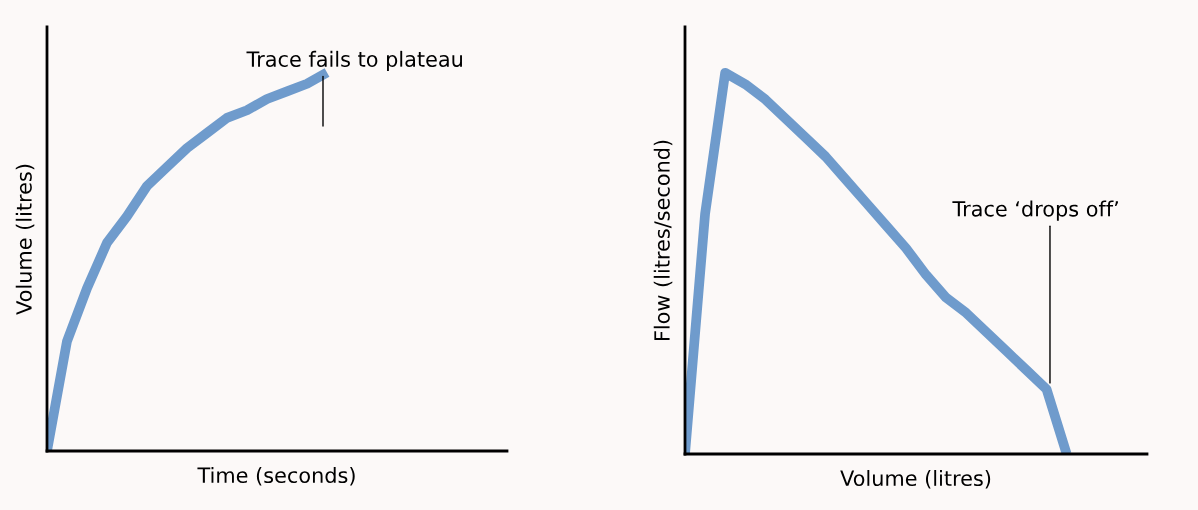  Describe the element at coordinates (25, 239) in the screenshot. I see `y-axis-title: Volume (litres)` at that location.